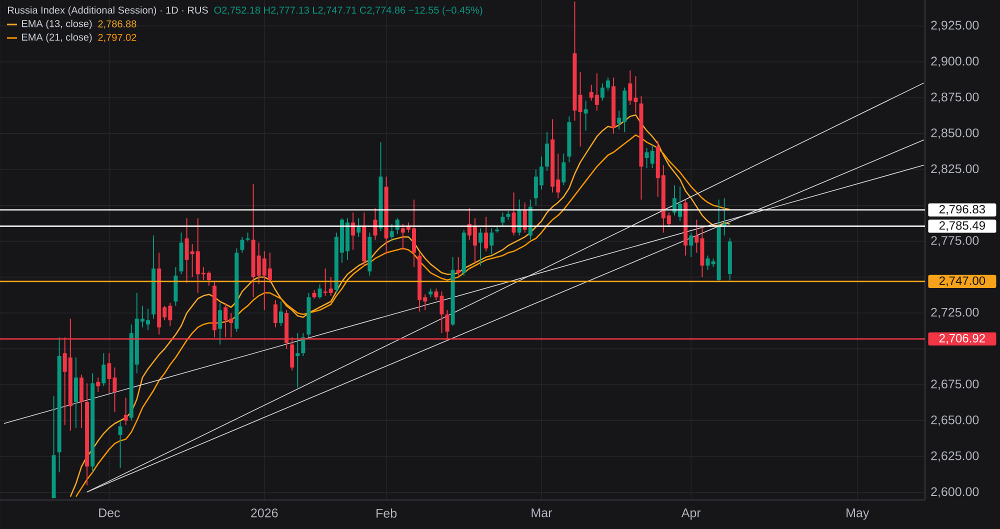  What do you see at coordinates (955, 133) in the screenshot?
I see `y-tick-label: 2,850.00` at bounding box center [955, 133].